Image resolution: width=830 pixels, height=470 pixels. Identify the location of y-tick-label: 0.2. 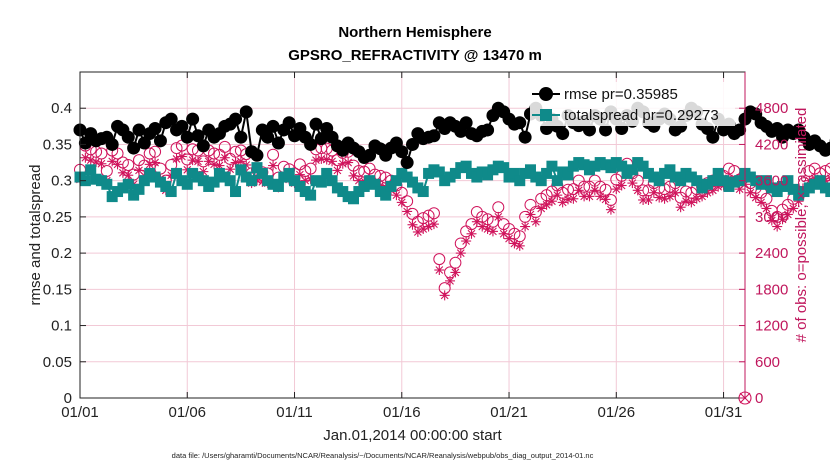
(61, 253).